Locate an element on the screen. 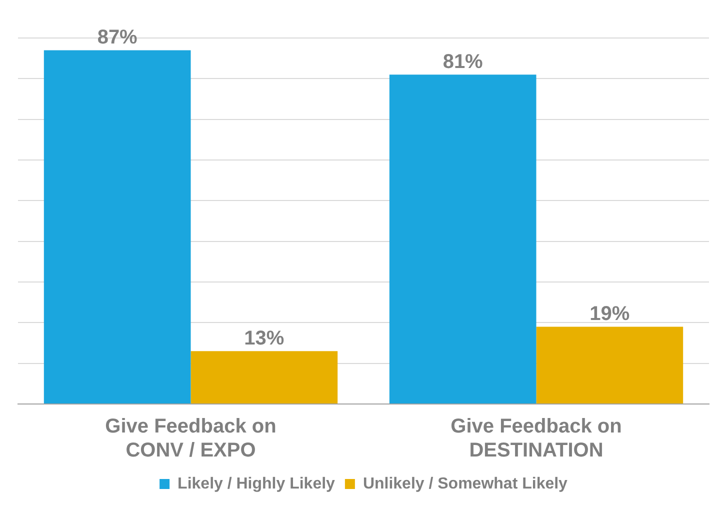  data-label: 87% is located at coordinates (117, 37).